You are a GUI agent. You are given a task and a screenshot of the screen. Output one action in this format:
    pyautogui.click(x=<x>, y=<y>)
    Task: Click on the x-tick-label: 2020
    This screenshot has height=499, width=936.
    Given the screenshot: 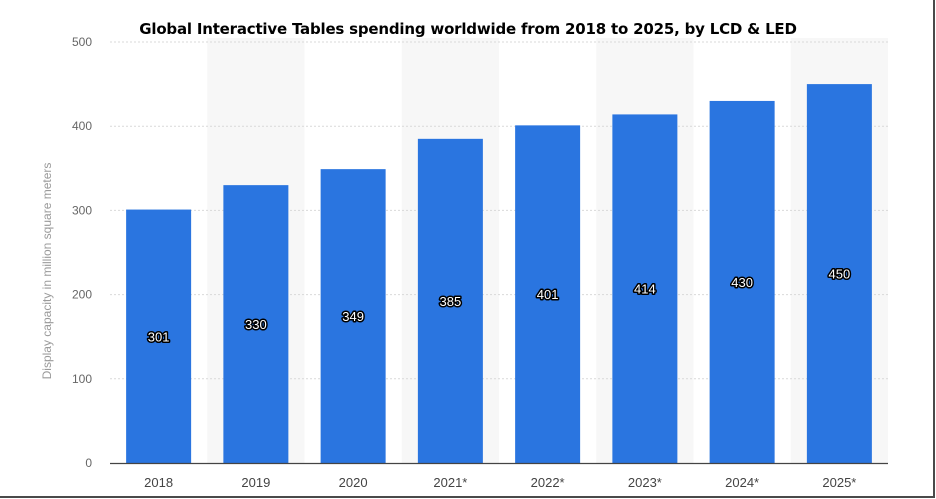 What is the action you would take?
    pyautogui.click(x=353, y=482)
    